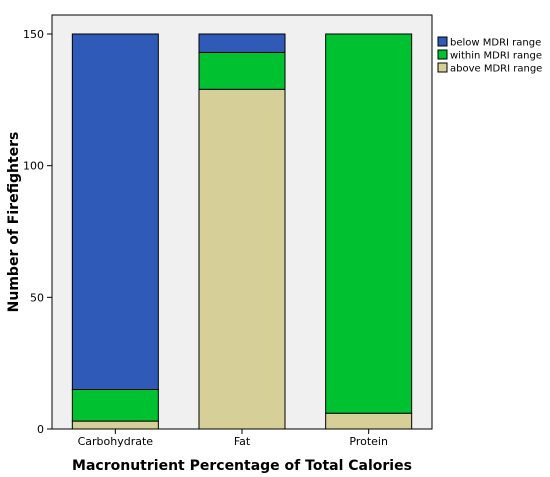 The width and height of the screenshot is (550, 477). I want to click on bar-carbohydrate-above-mdri-range, so click(115, 425).